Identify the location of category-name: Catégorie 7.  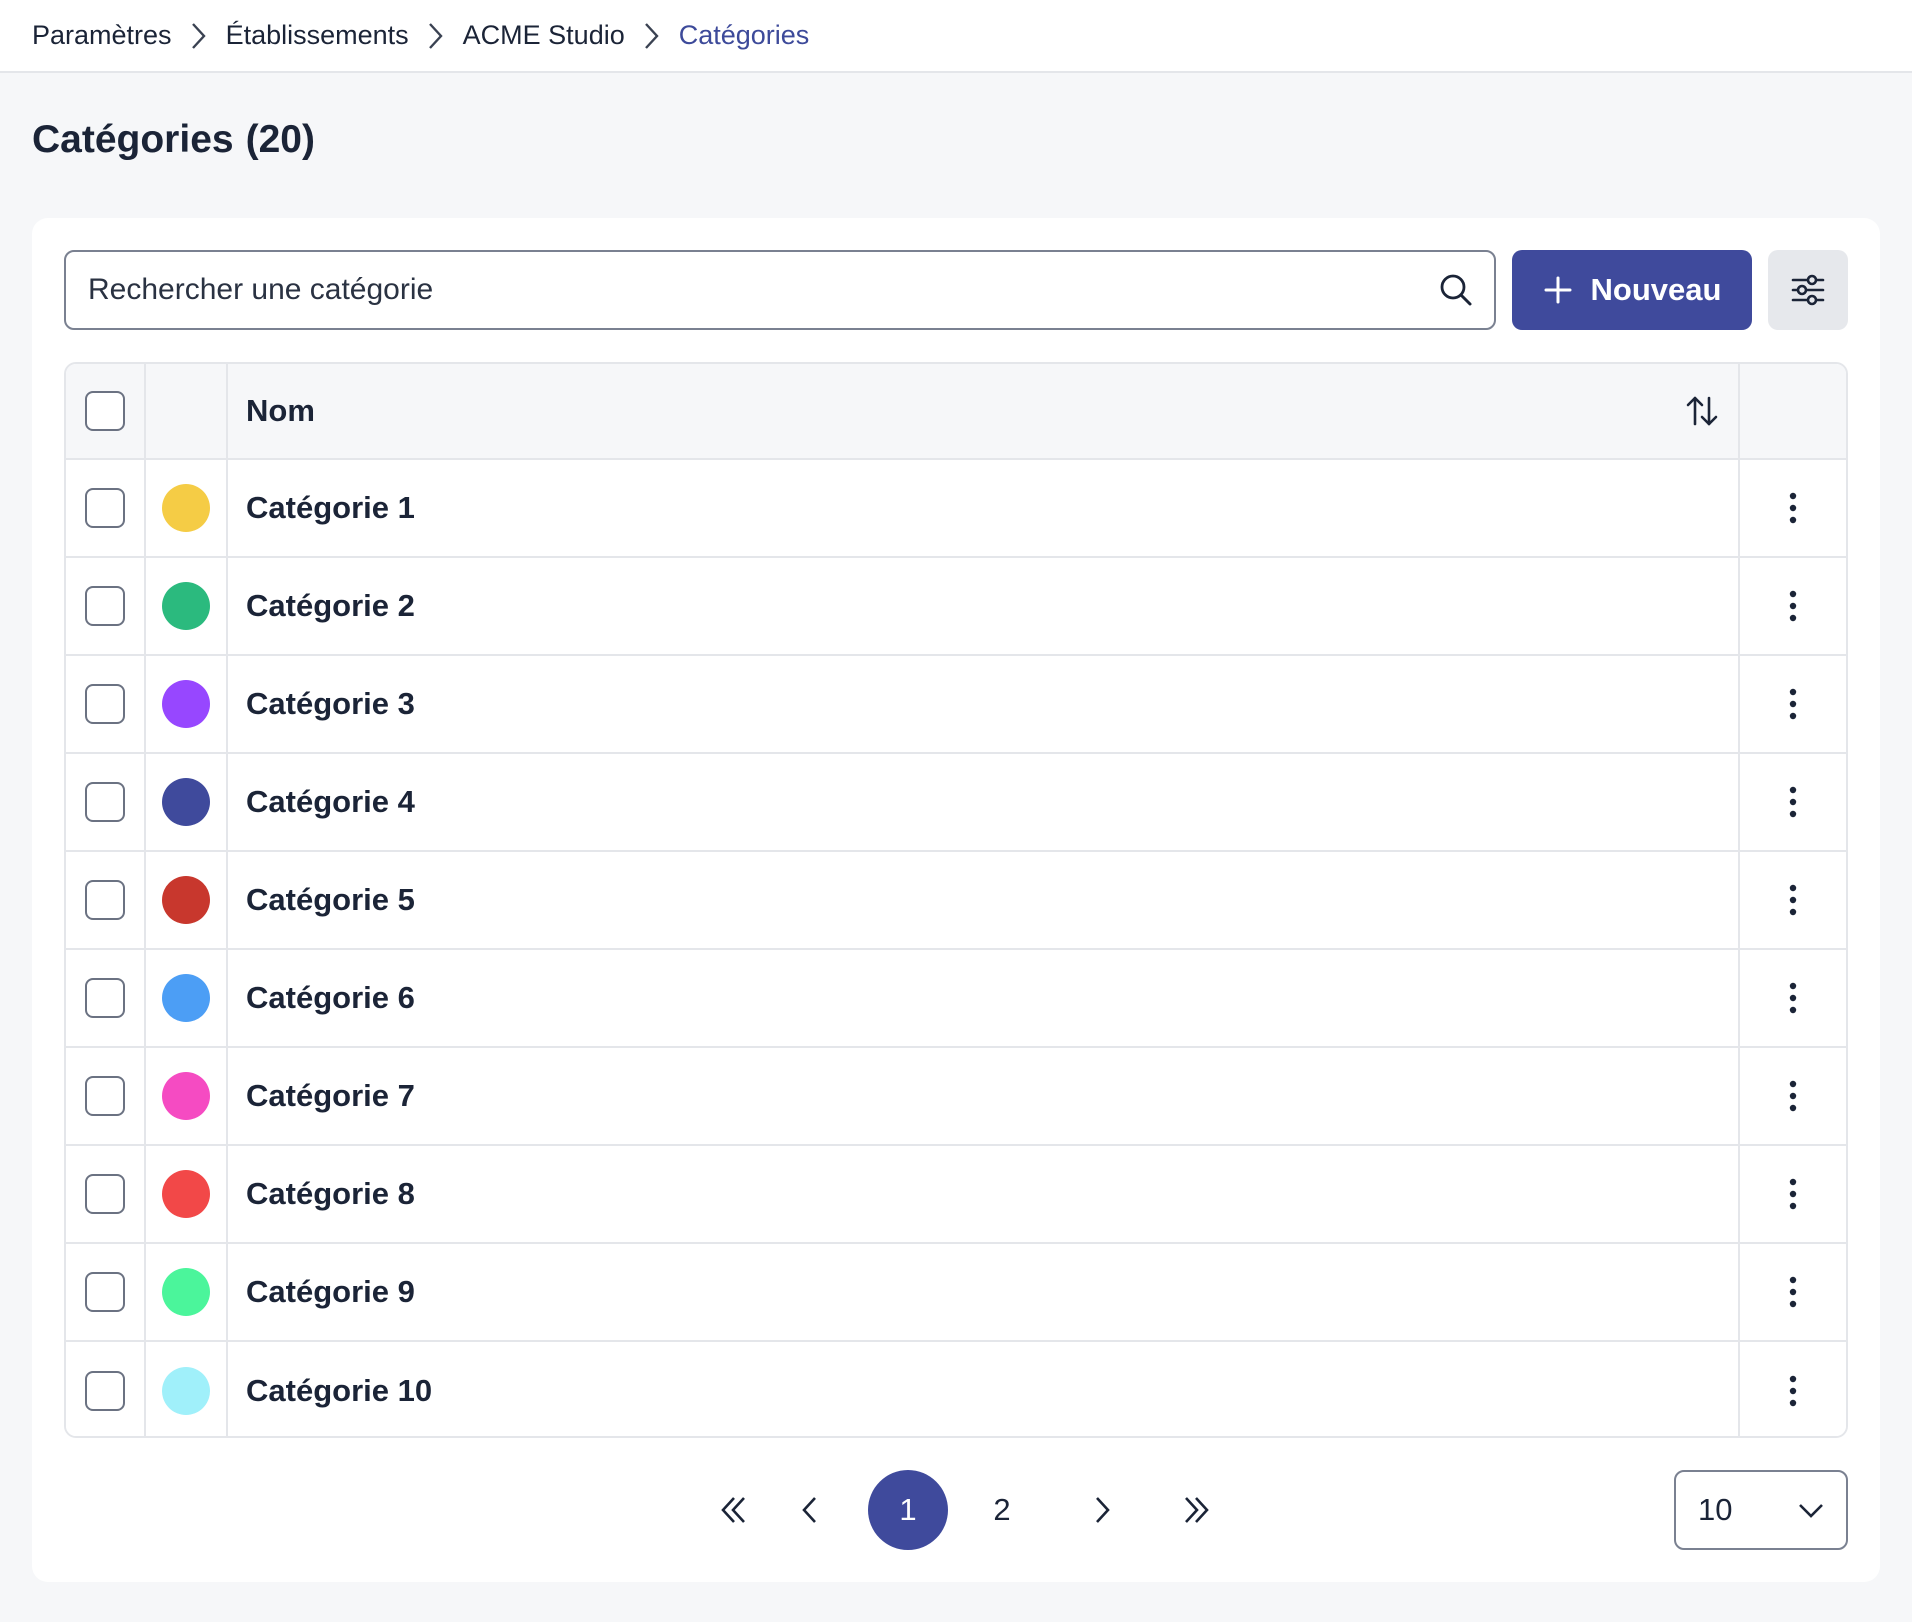
(330, 1095).